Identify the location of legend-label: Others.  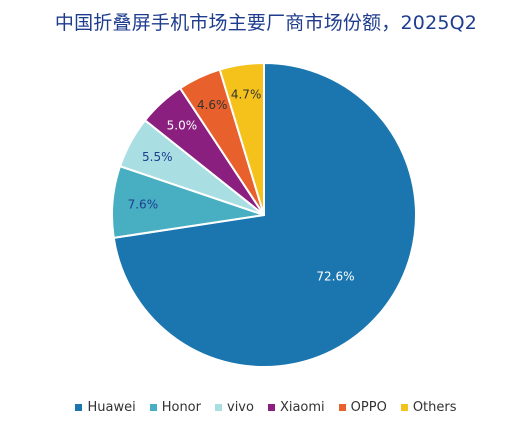
(434, 407).